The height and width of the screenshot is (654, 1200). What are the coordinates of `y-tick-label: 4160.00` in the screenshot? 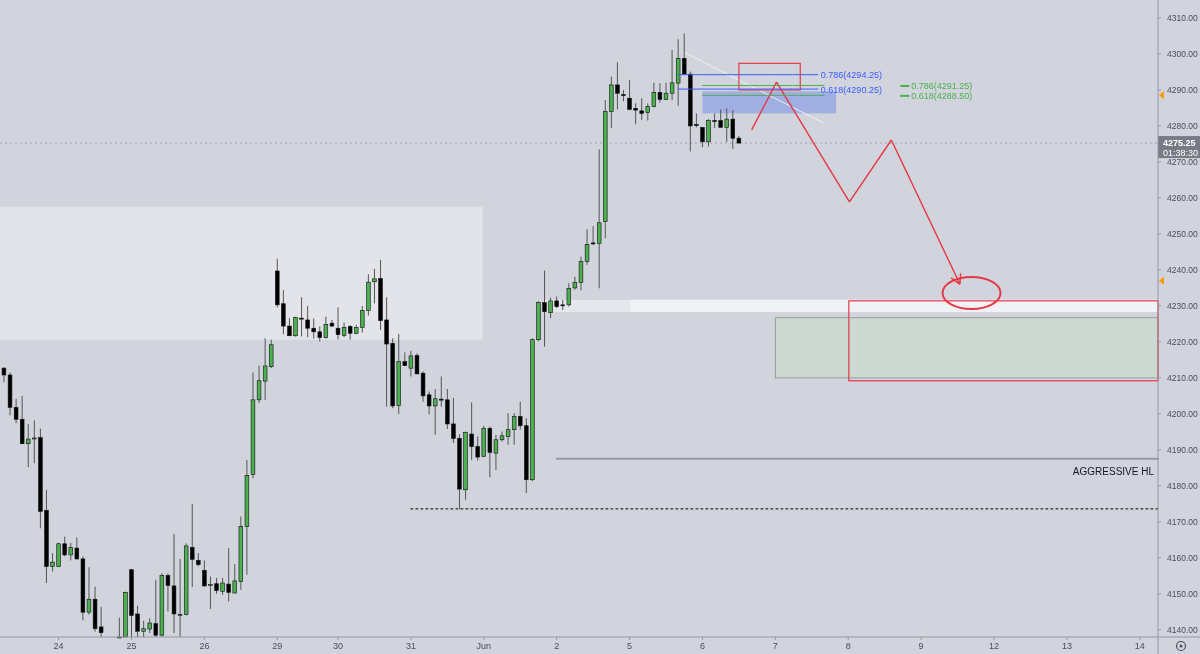 It's located at (1182, 557).